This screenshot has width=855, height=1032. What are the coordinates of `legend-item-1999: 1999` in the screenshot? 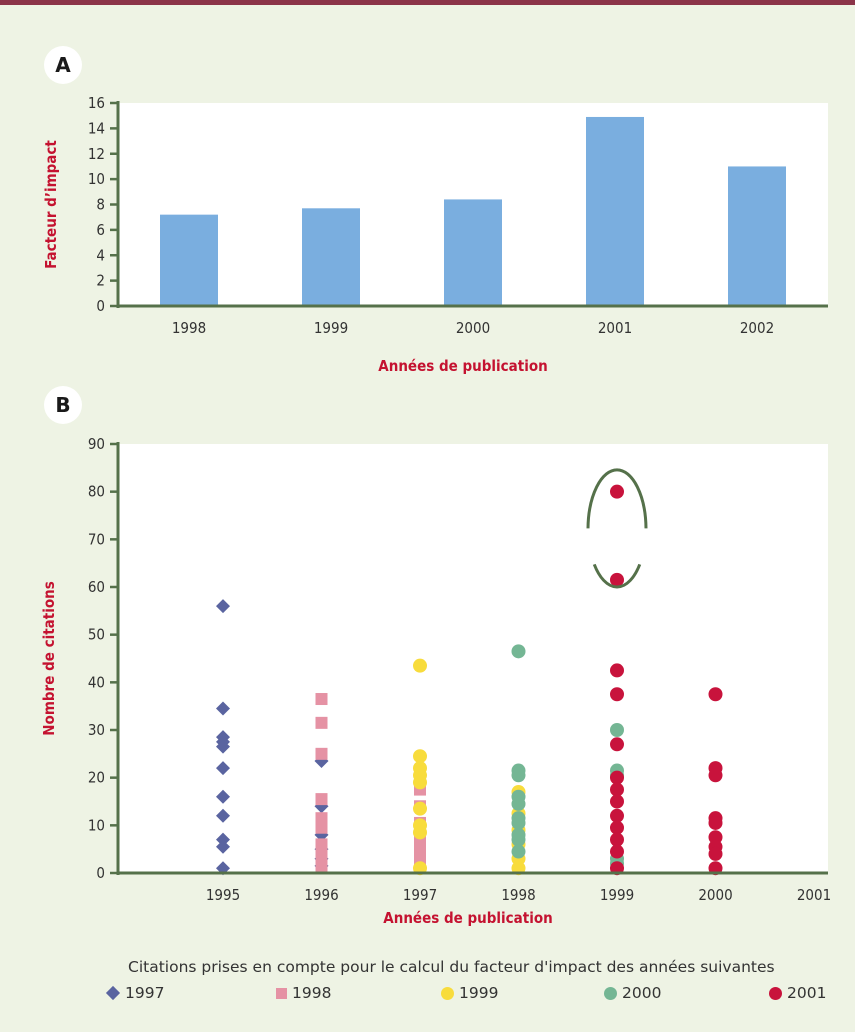 It's located at (469, 993).